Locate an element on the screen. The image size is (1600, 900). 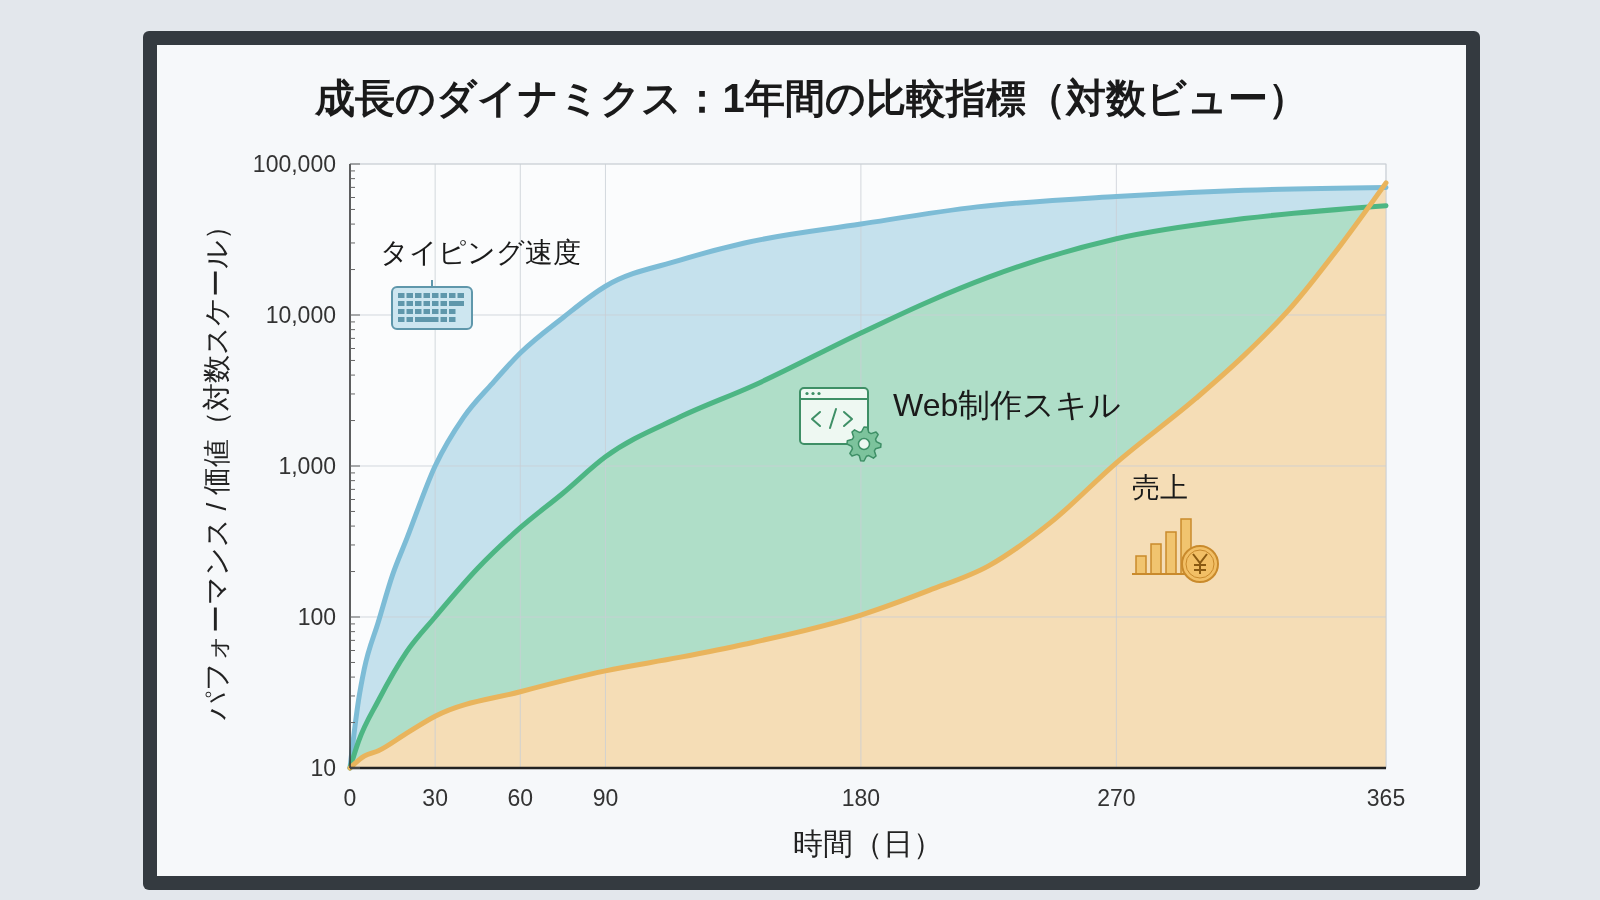
x-tick-label: 90 is located at coordinates (605, 798).